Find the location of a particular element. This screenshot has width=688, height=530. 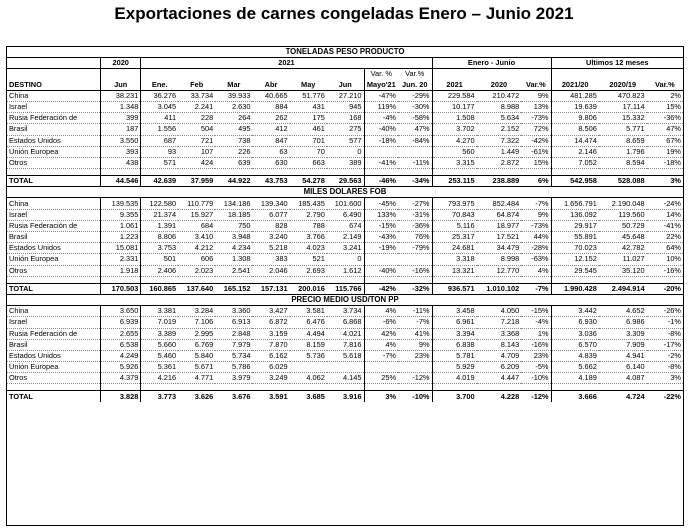

destino-cell: Unión Europea is located at coordinates (54, 152).